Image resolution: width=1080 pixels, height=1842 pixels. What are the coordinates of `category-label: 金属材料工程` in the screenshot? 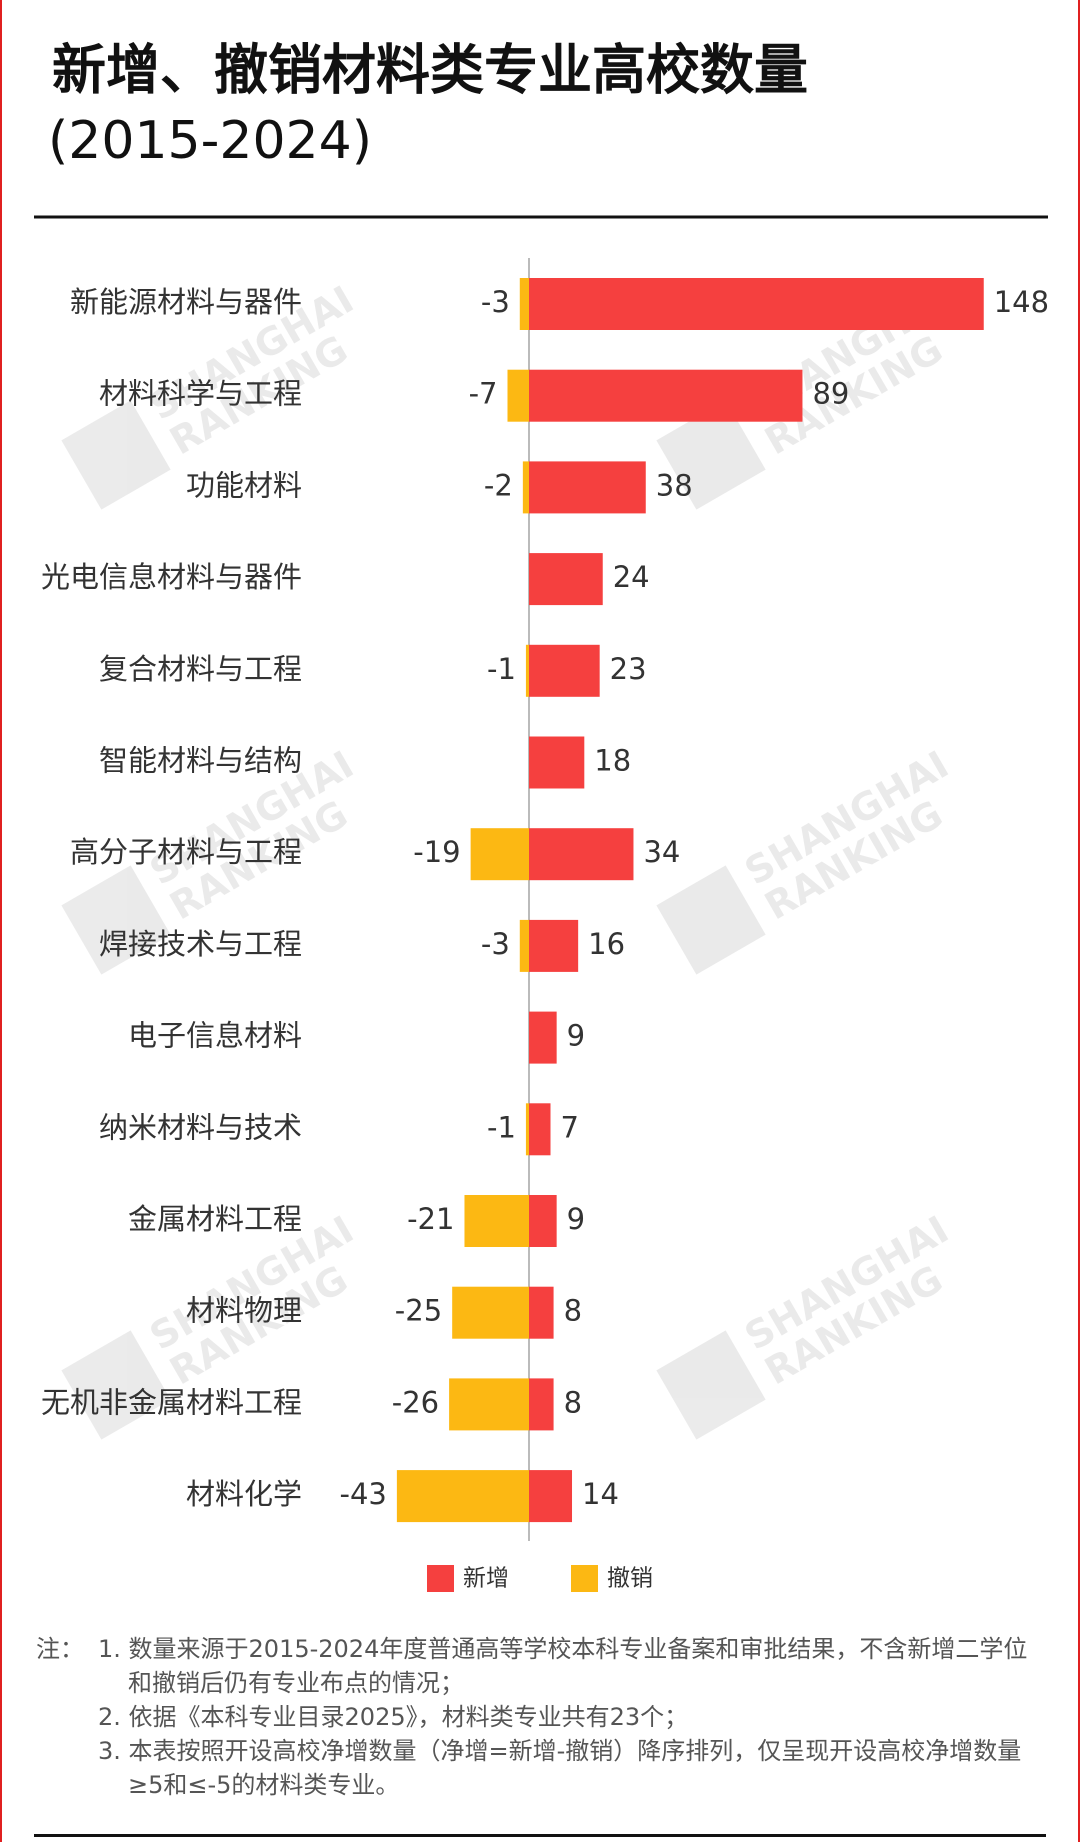 It's located at (215, 1219).